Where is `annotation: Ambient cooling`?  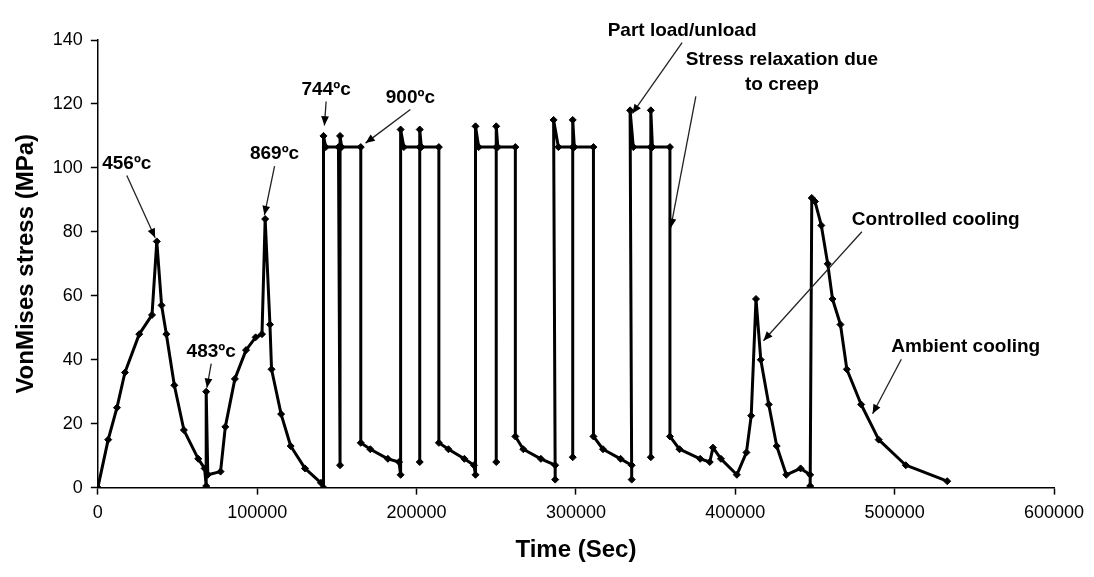
annotation: Ambient cooling is located at coordinates (966, 346).